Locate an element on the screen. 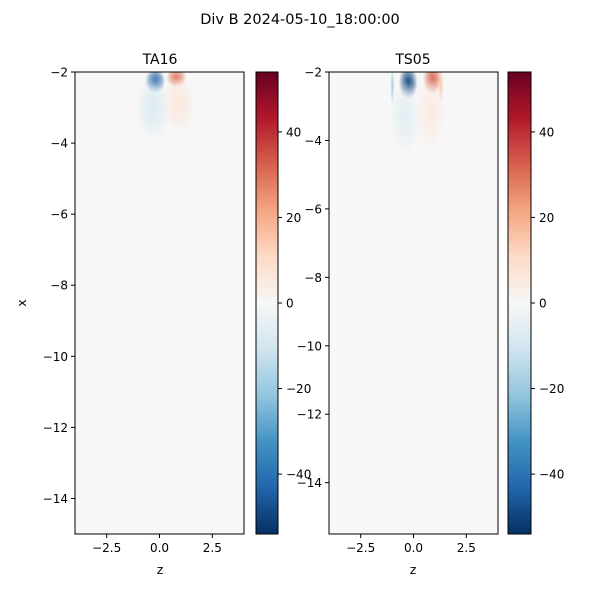 The width and height of the screenshot is (600, 604). y-axis-label-ta16: x is located at coordinates (21, 302).